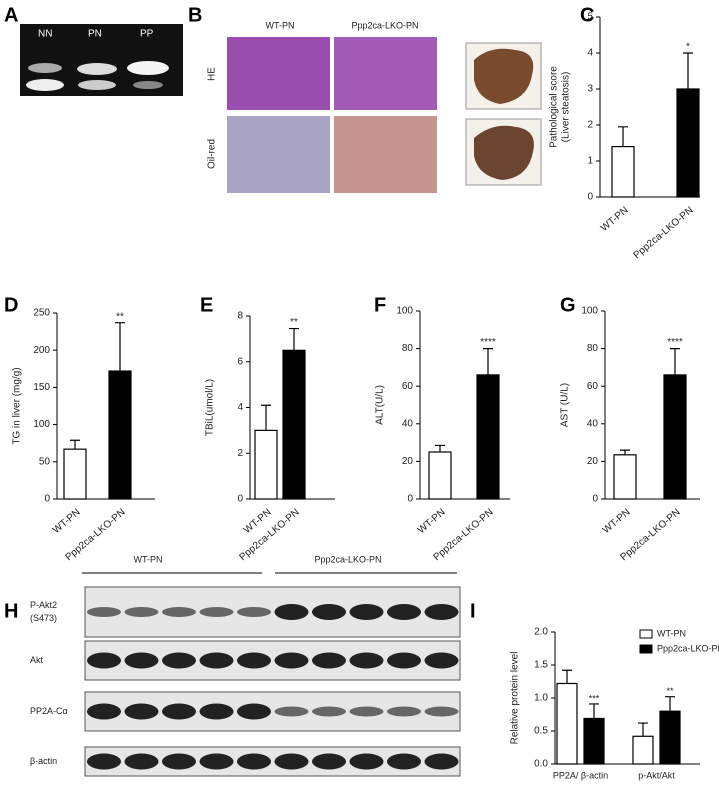 The image size is (719, 789). I want to click on y-tick-label: 8, so click(240, 316).